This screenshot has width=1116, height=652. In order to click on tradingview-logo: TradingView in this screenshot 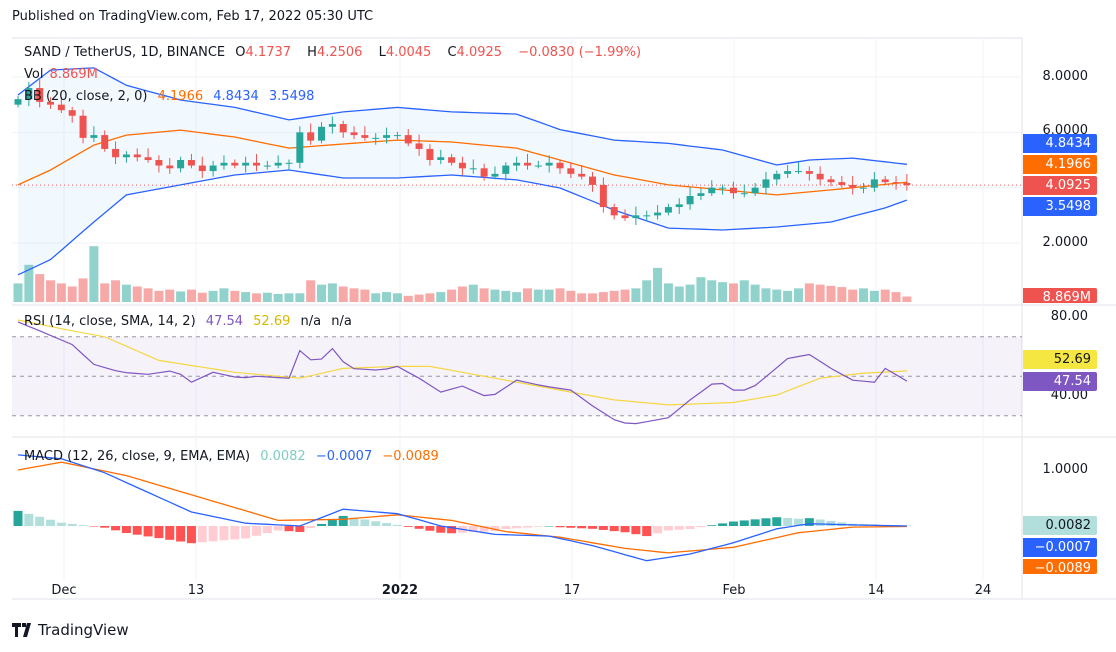, I will do `click(70, 630)`.